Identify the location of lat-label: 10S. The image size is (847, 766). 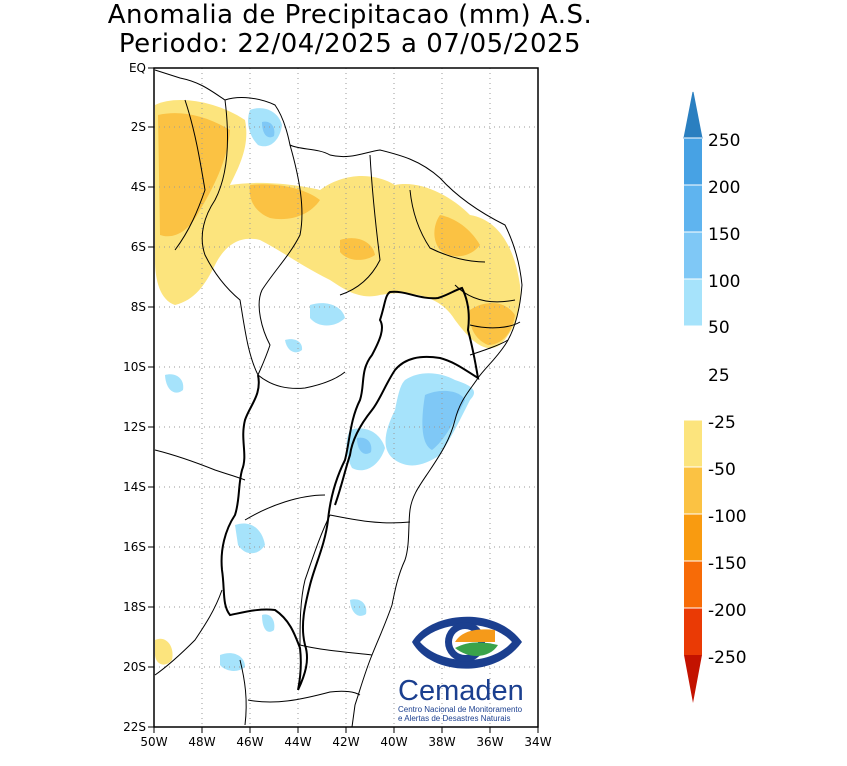
(134, 367).